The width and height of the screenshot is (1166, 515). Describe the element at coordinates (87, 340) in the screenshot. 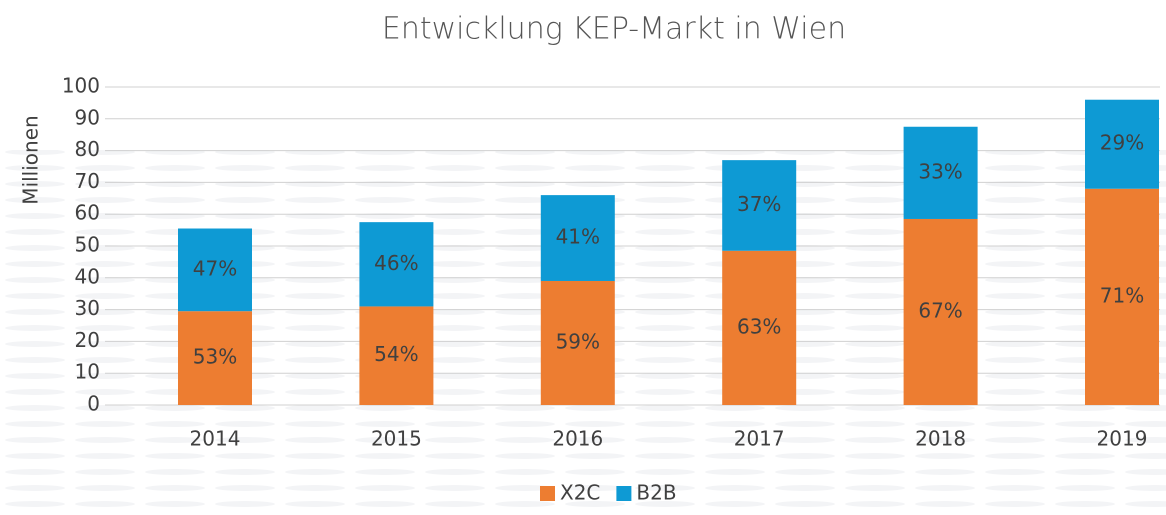

I see `y-tick-label: 20` at that location.